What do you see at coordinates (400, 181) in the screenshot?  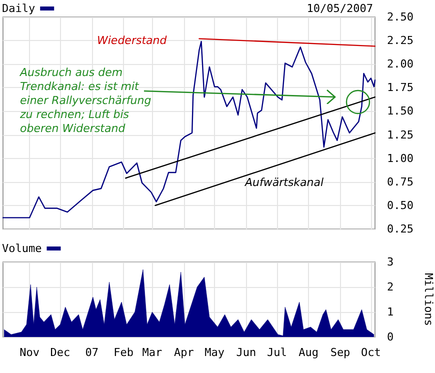 I see `y-tick-label: 0.75` at bounding box center [400, 181].